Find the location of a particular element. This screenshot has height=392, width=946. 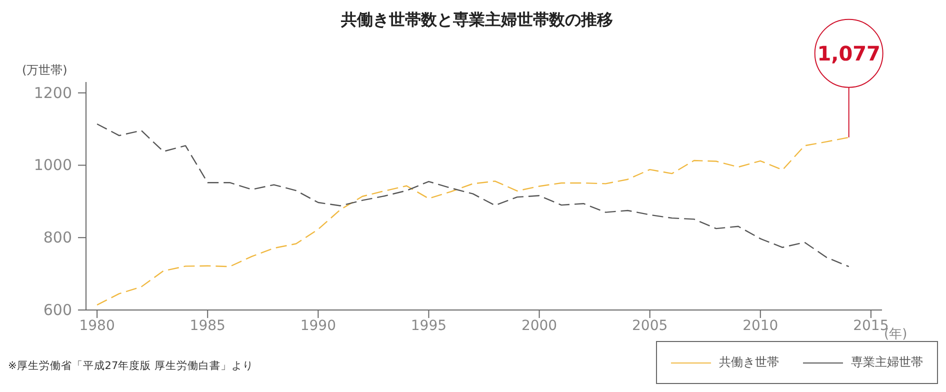

chart-title: 共働き世帯数と専業主婦世帯数の推移 is located at coordinates (477, 20).